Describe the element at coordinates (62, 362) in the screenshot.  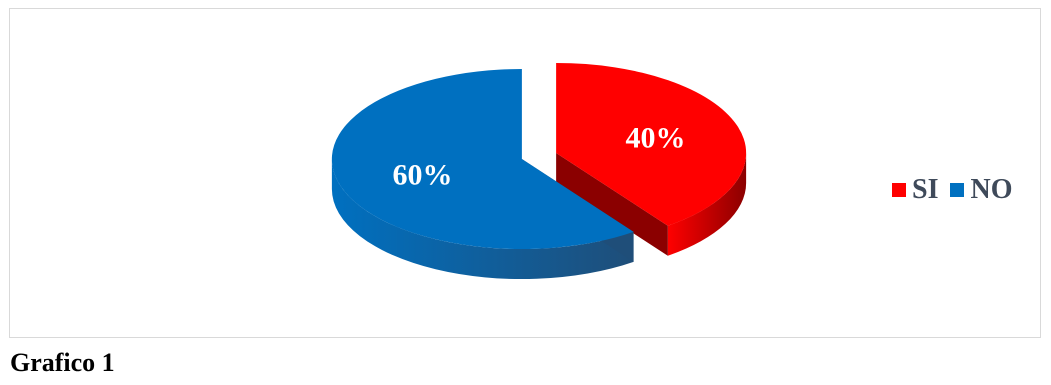
I see `figure-caption: Grafico 1` at that location.